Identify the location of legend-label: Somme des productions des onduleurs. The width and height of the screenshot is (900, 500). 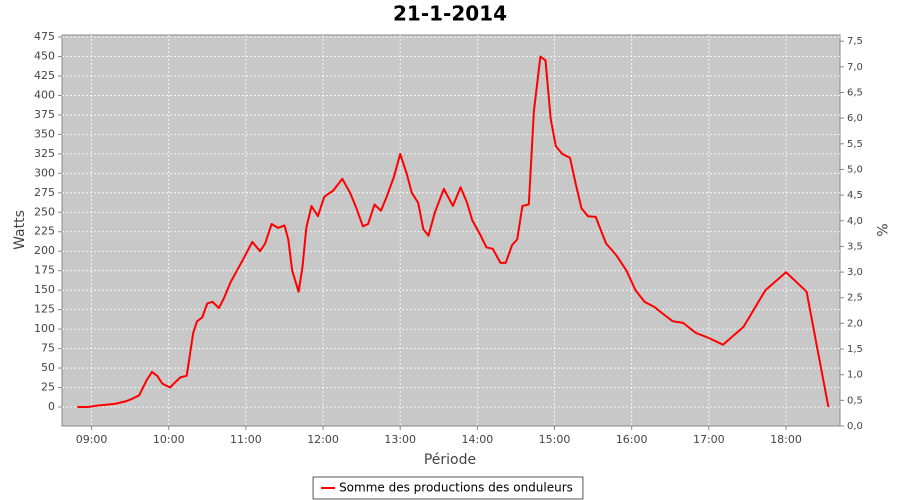
(456, 488).